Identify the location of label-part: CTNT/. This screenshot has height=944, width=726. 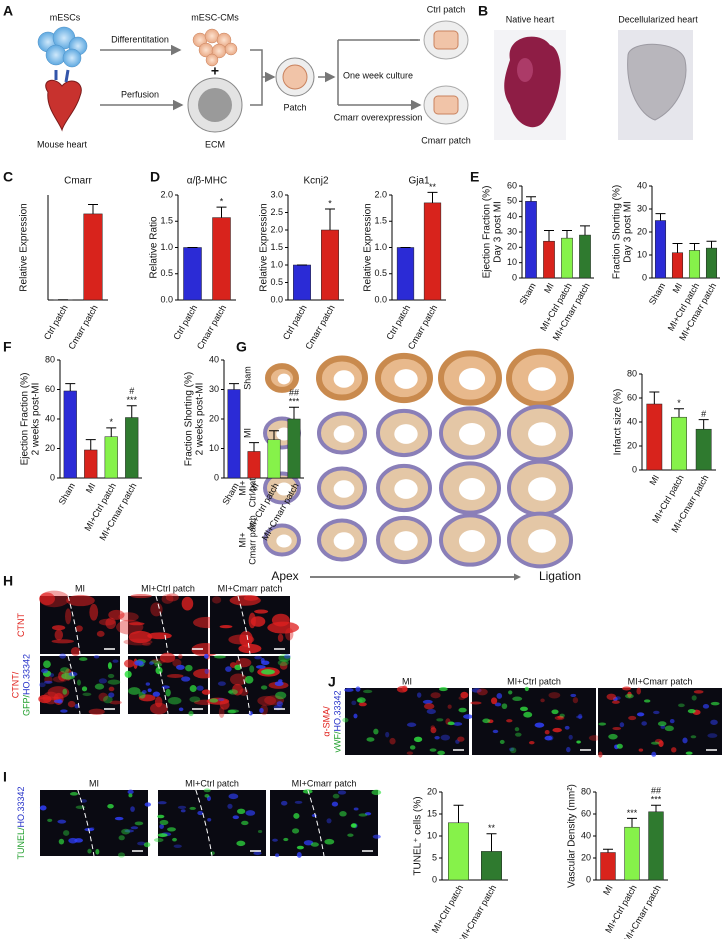
(16, 684).